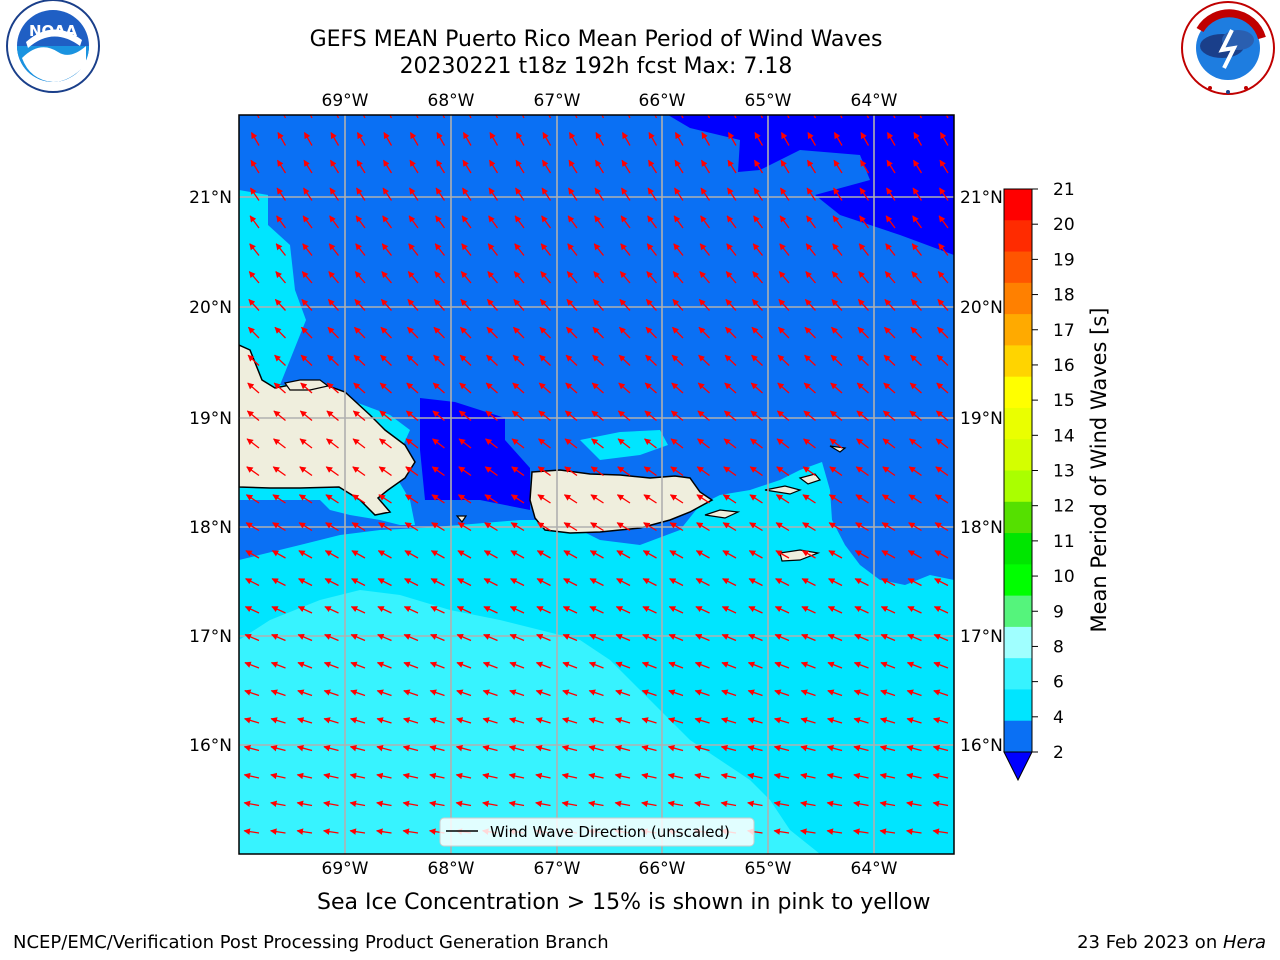  Describe the element at coordinates (662, 869) in the screenshot. I see `lon-label-bottom: 66°W` at that location.